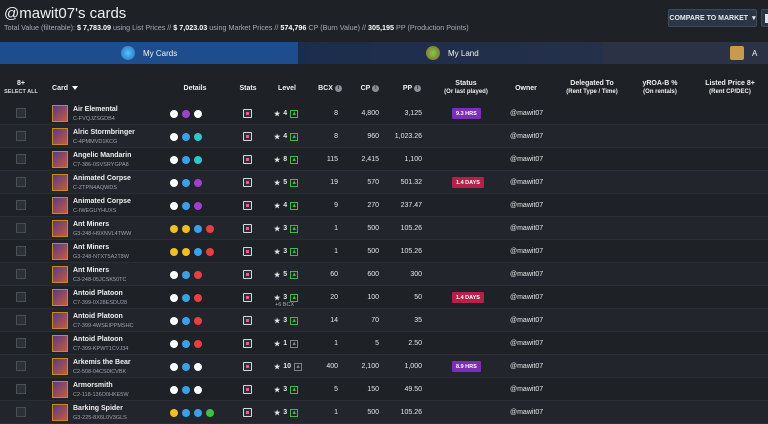 Image resolution: width=768 pixels, height=424 pixels. I want to click on tab-my-cards: My Cards, so click(149, 53).